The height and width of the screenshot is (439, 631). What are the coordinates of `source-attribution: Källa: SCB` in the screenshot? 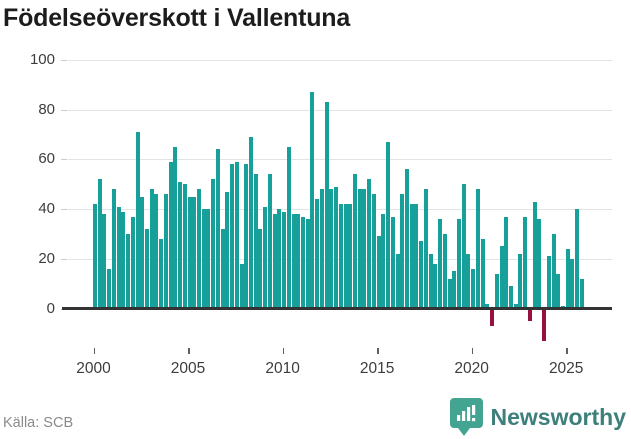 It's located at (38, 423).